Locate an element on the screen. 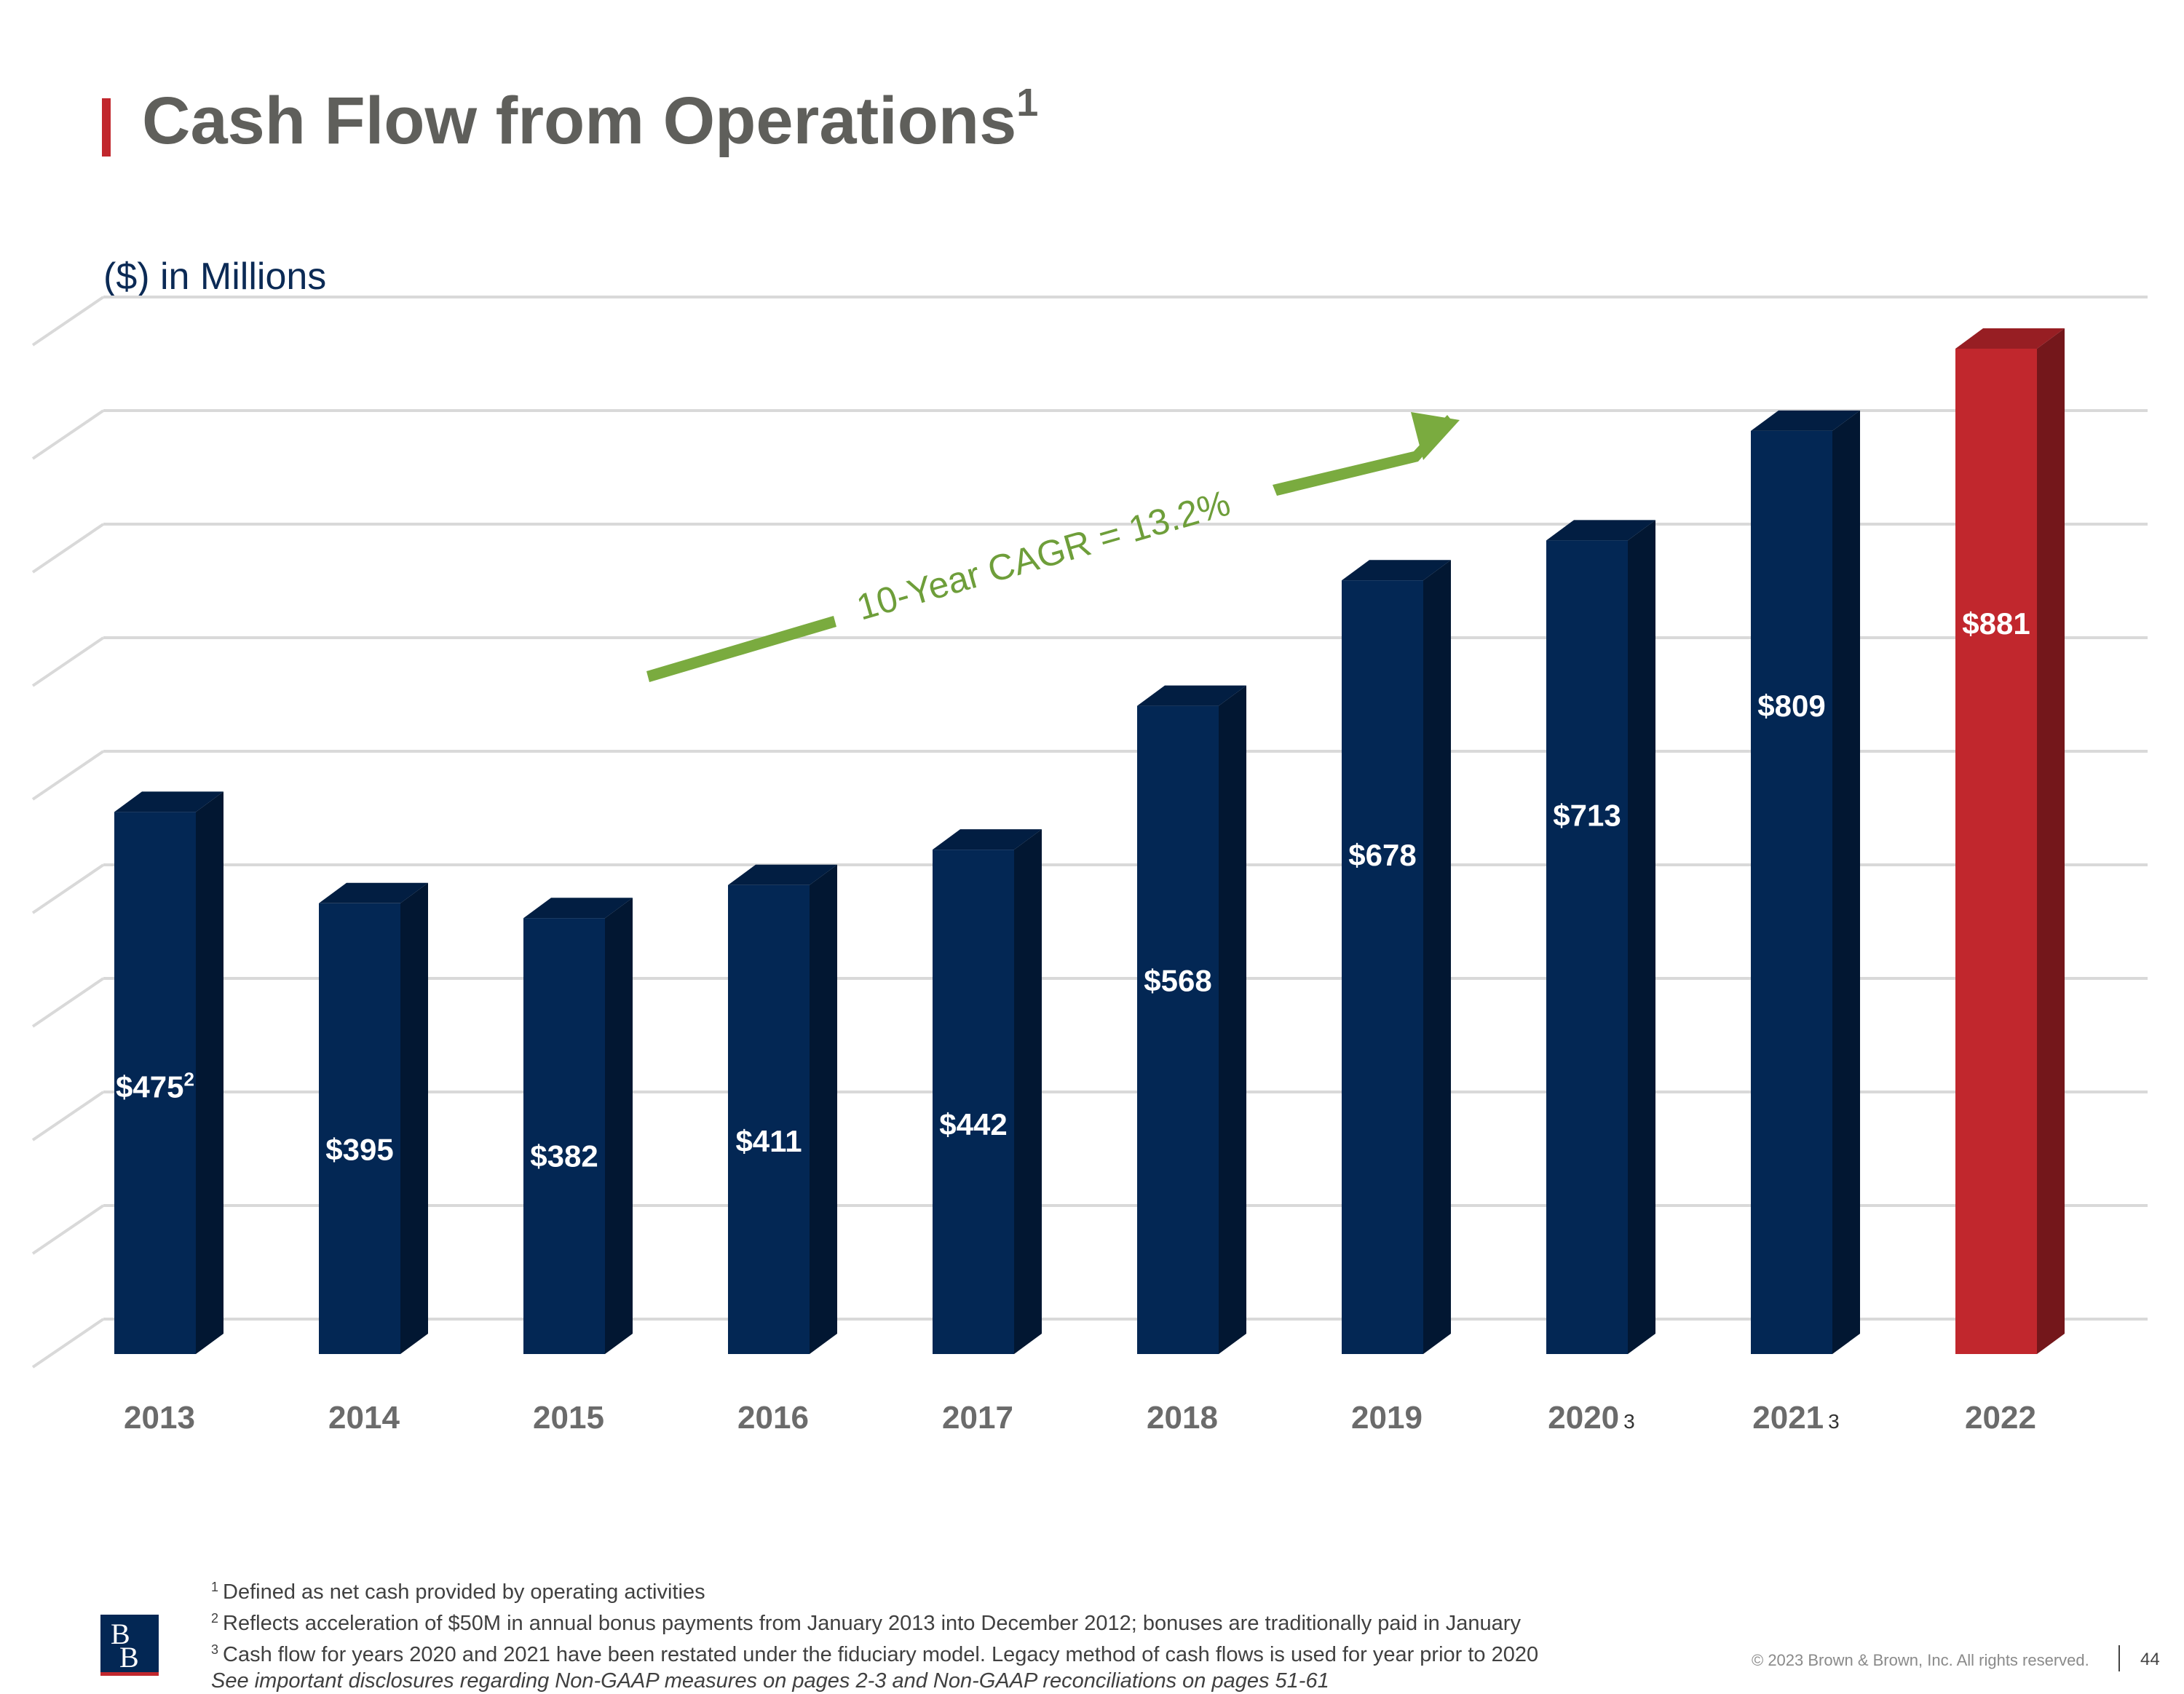 This screenshot has width=2184, height=1694. category-label-text: 2015 is located at coordinates (568, 1418).